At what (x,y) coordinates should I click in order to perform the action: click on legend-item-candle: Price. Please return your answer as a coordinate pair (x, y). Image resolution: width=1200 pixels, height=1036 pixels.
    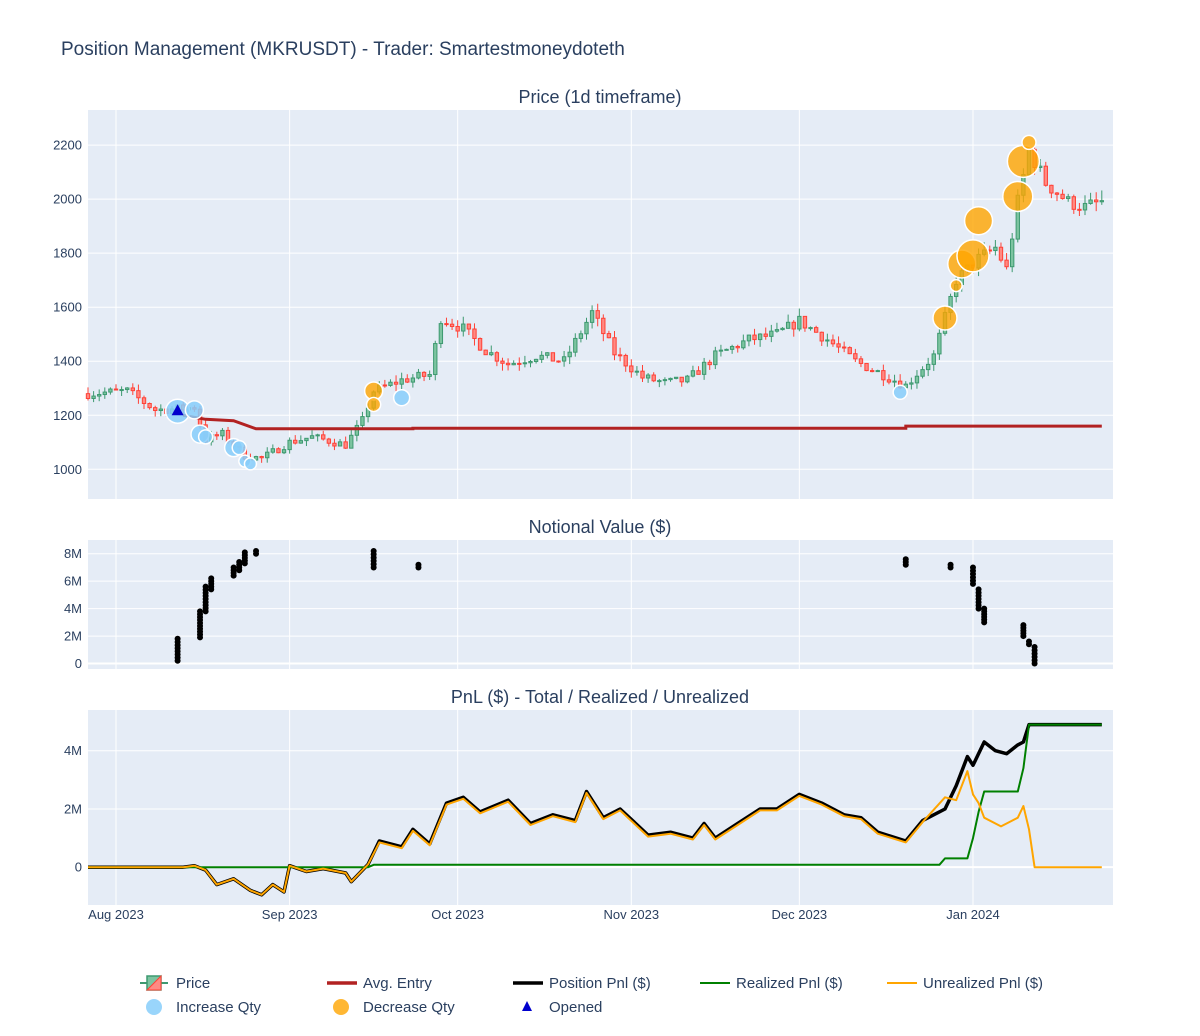
    Looking at the image, I should click on (175, 983).